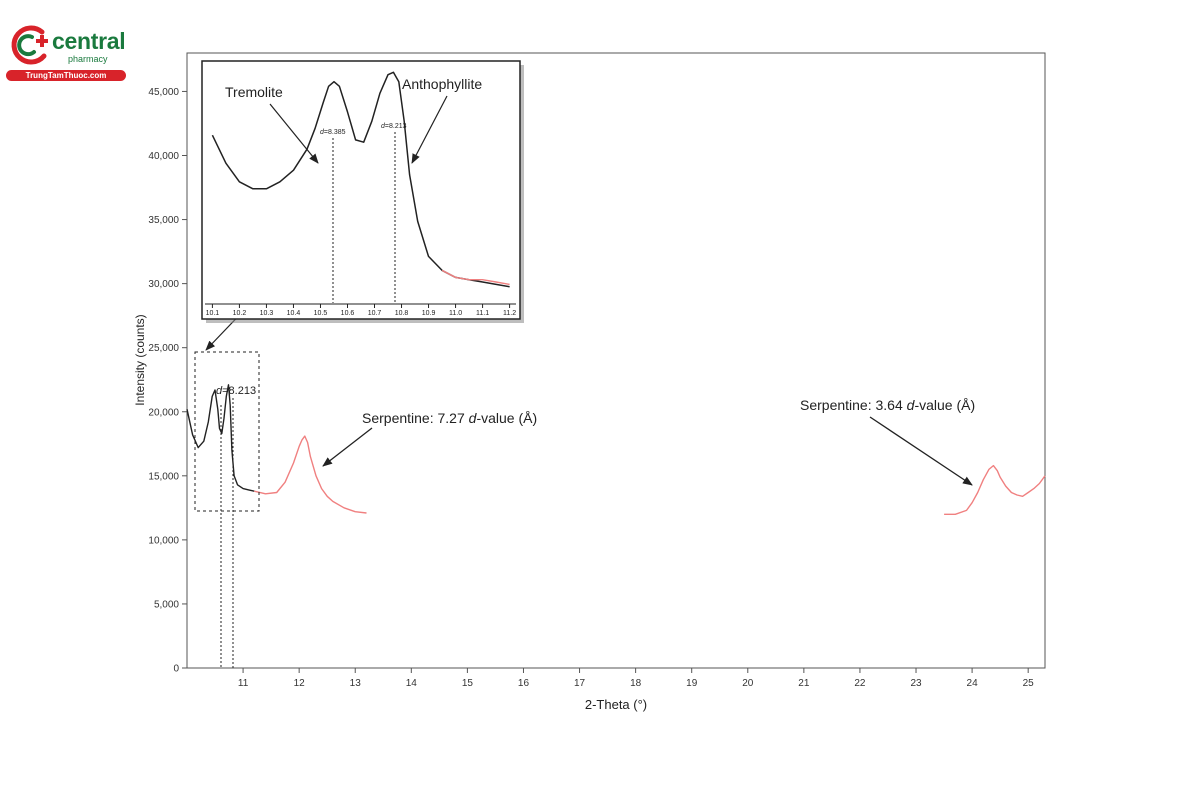 Image resolution: width=1200 pixels, height=800 pixels. I want to click on inset-x-tick-label: 10.2, so click(240, 313).